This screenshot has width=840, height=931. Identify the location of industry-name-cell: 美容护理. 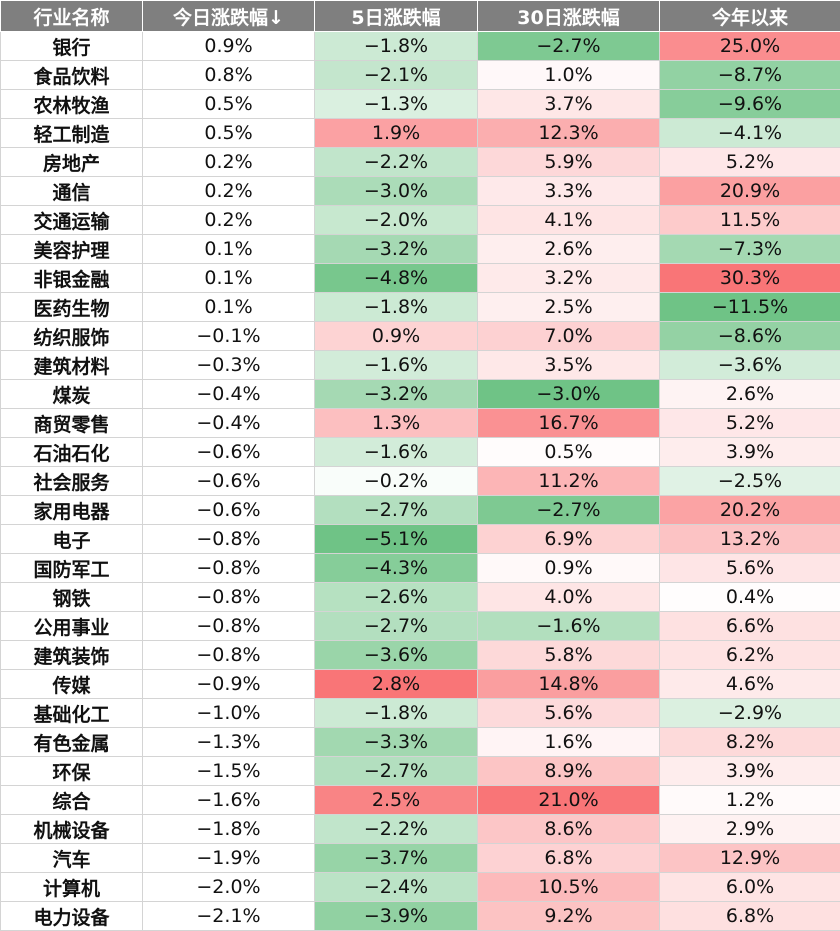
(72, 249).